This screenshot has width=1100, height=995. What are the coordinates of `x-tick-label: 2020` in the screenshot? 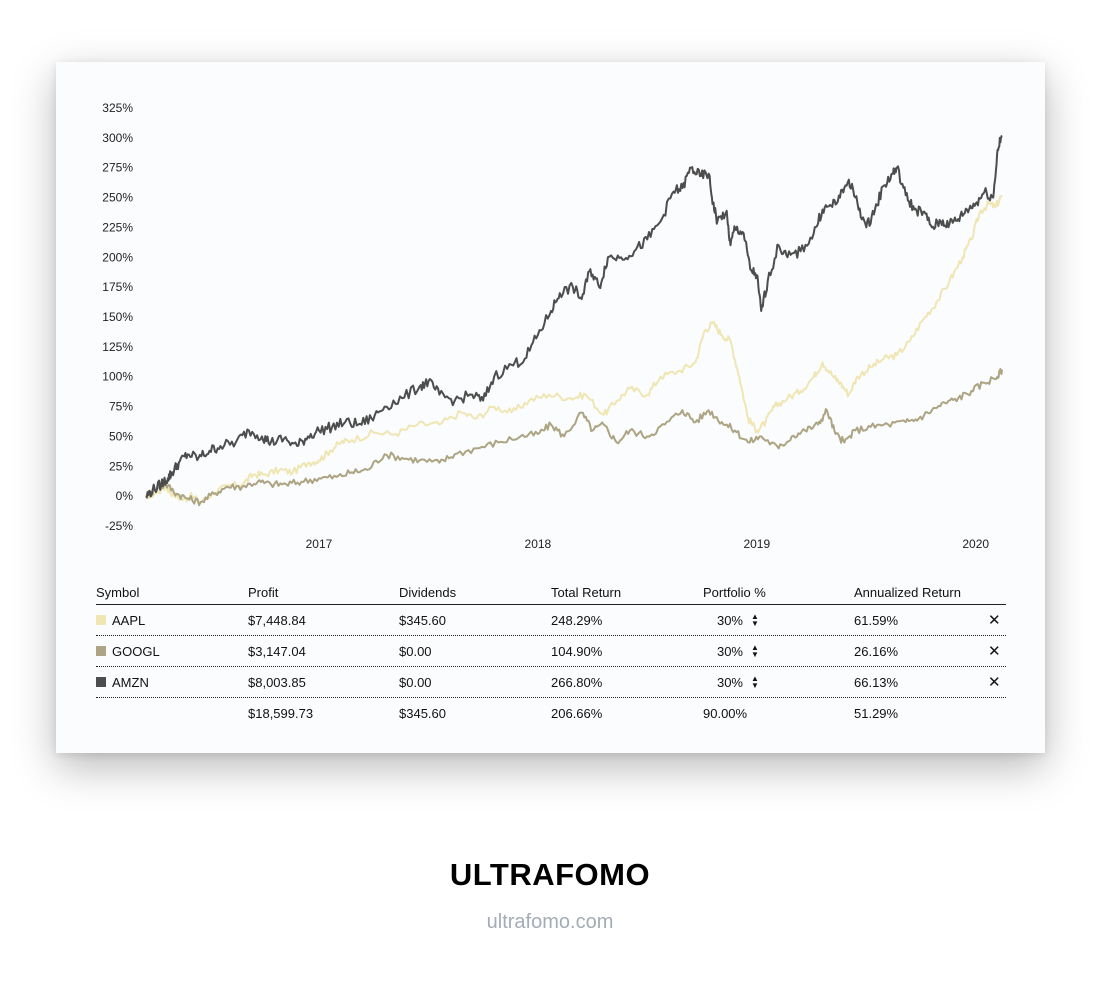 It's located at (975, 544).